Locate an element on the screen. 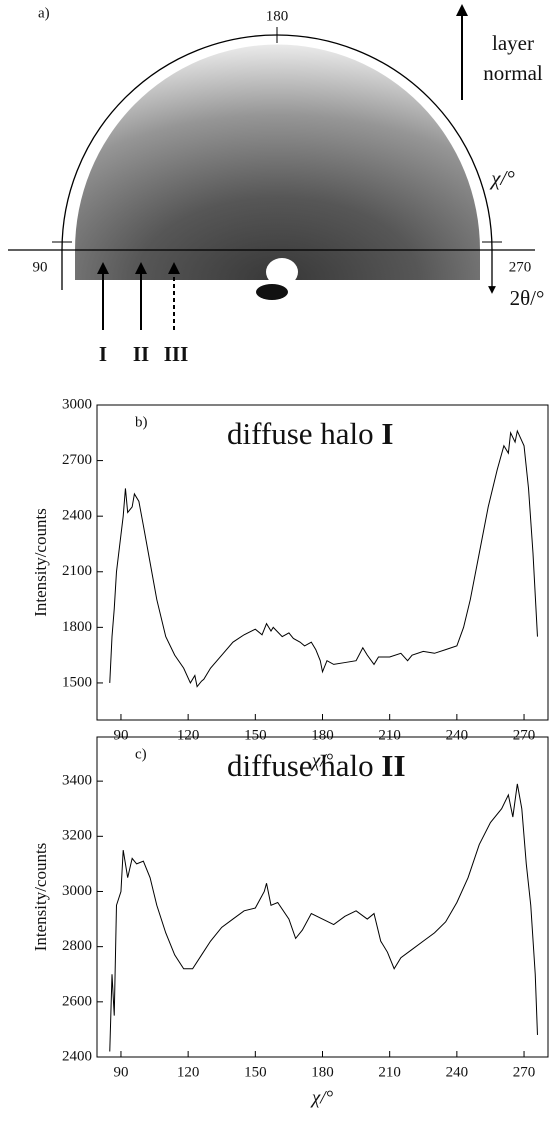 This screenshot has width=555, height=1128. y-tick-label: 1800 is located at coordinates (77, 627).